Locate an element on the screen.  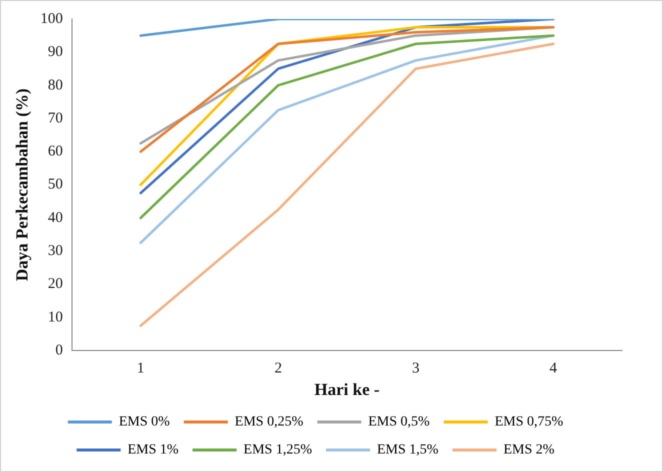
x-tick-label: 2 is located at coordinates (278, 368).